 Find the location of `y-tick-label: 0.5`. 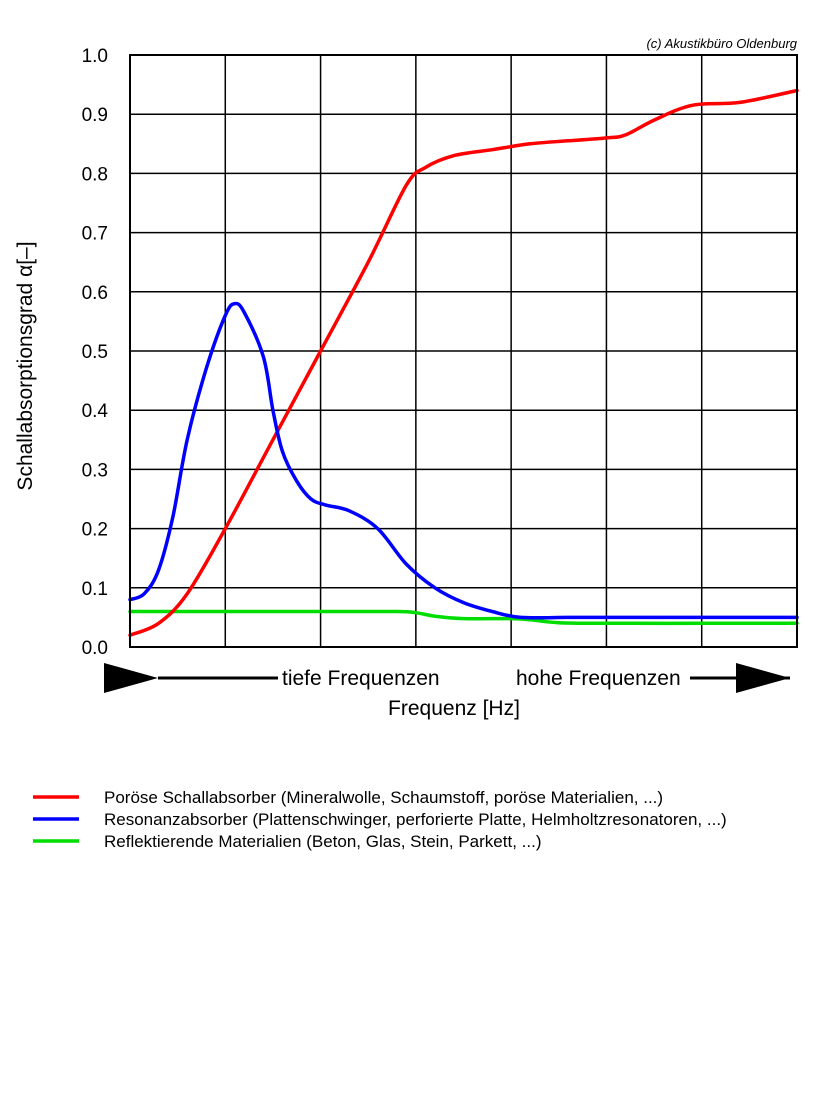

y-tick-label: 0.5 is located at coordinates (95, 352).